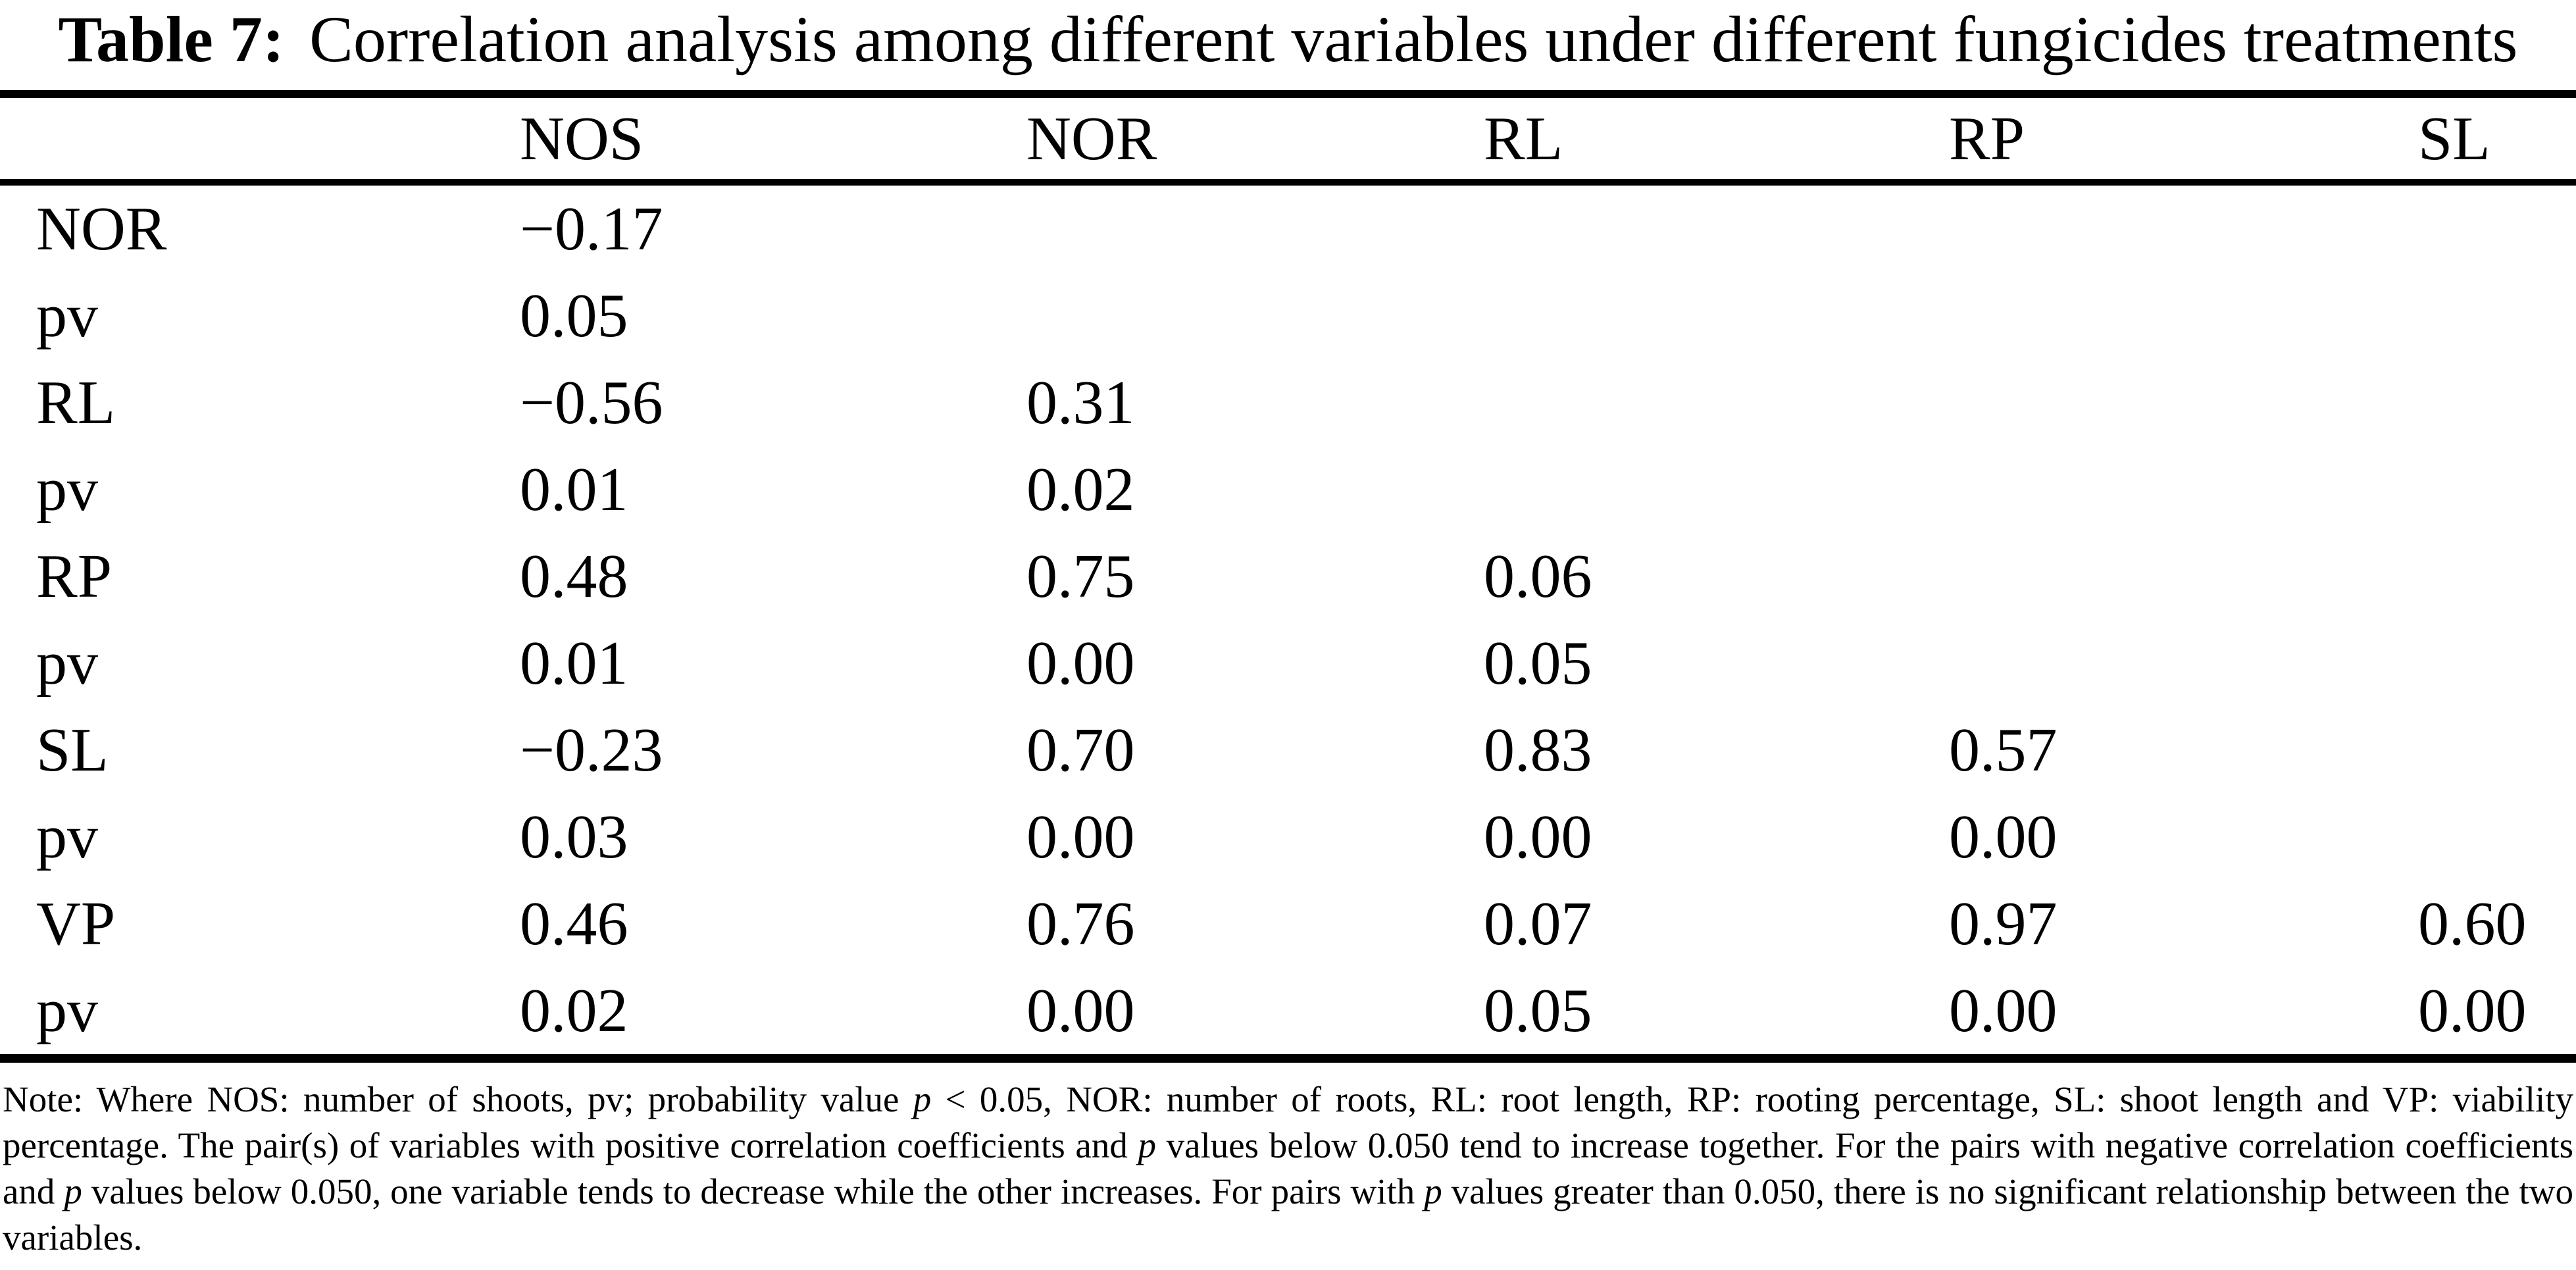 The height and width of the screenshot is (1270, 2576). What do you see at coordinates (2473, 924) in the screenshot?
I see `cell-value: 0.60` at bounding box center [2473, 924].